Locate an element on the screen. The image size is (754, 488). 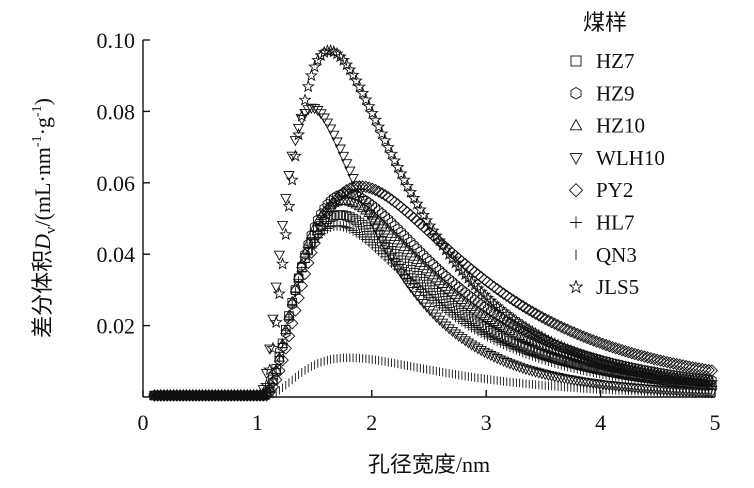
y-axis-title-sup1: -1 is located at coordinates (37, 141).